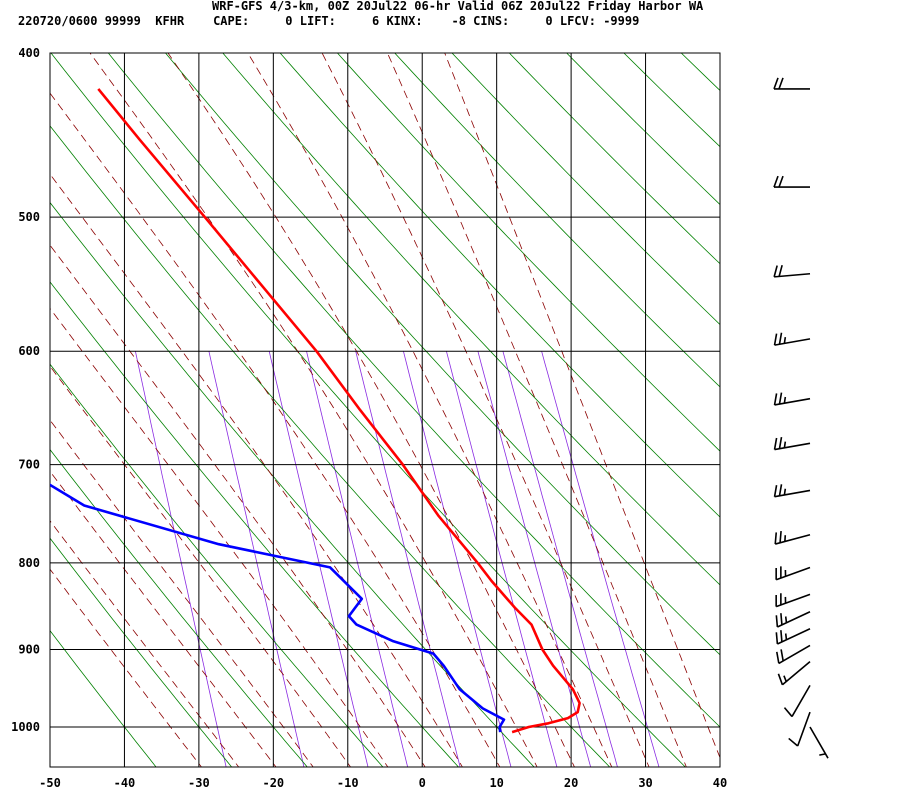 This screenshot has height=800, width=900. What do you see at coordinates (645, 783) in the screenshot?
I see `x-tick-label: 30` at bounding box center [645, 783].